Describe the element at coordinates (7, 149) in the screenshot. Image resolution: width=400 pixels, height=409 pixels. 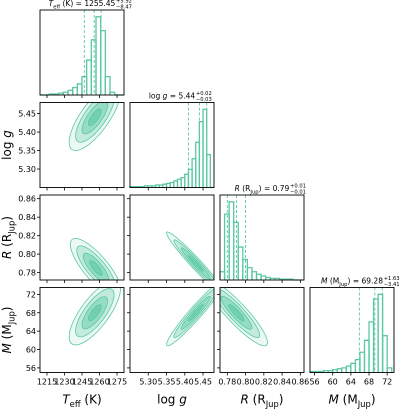
I see `label-part: log` at that location.